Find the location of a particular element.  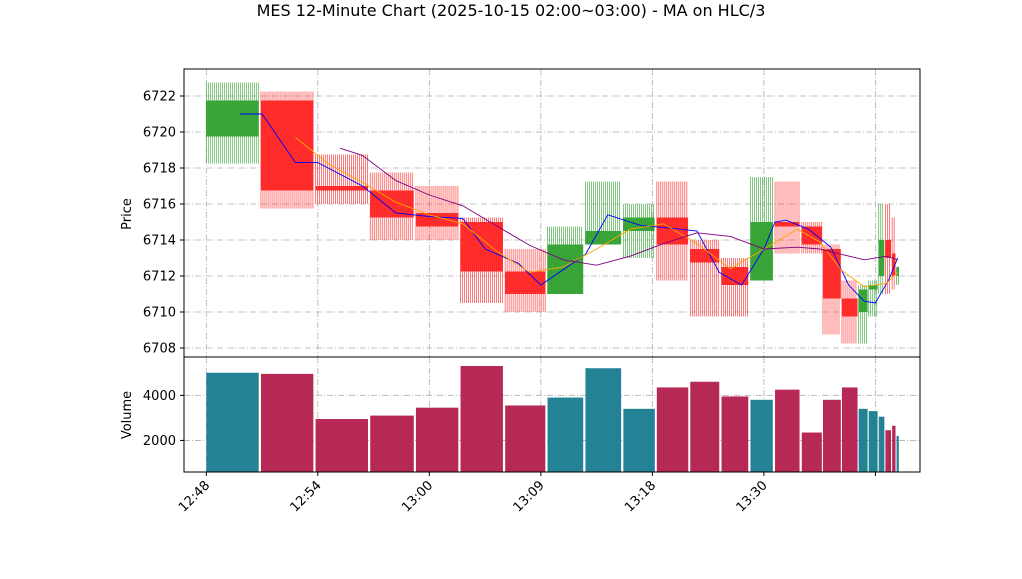

price-ytick-label: 6712 is located at coordinates (159, 277).